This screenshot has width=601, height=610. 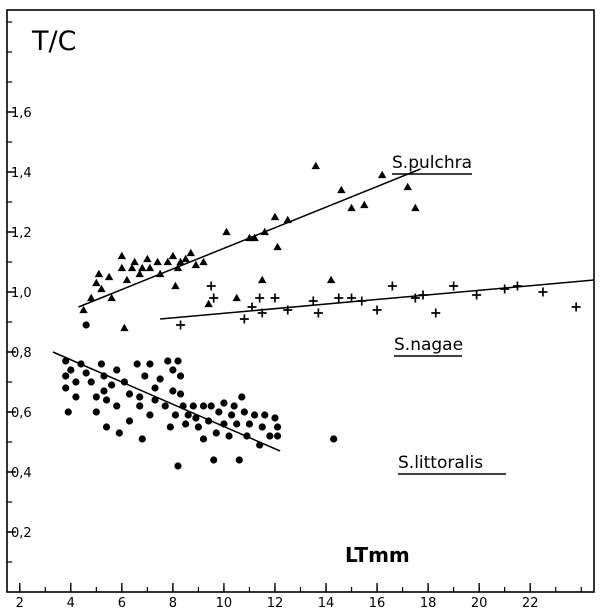 What do you see at coordinates (122, 603) in the screenshot?
I see `x-tick-label: 6` at bounding box center [122, 603].